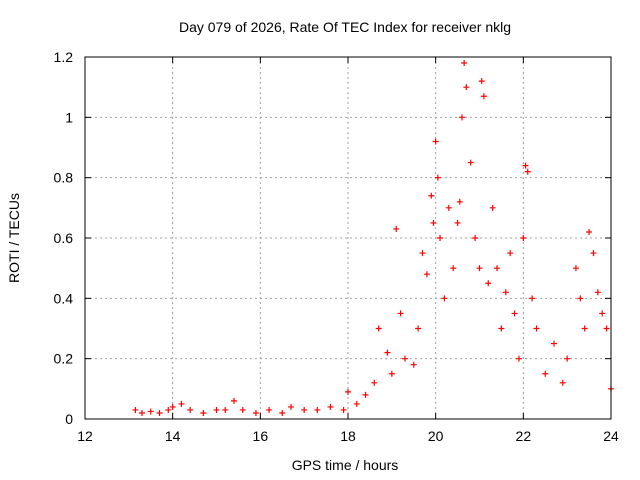 The width and height of the screenshot is (640, 480). What do you see at coordinates (173, 436) in the screenshot?
I see `x-tick-label: 14` at bounding box center [173, 436].